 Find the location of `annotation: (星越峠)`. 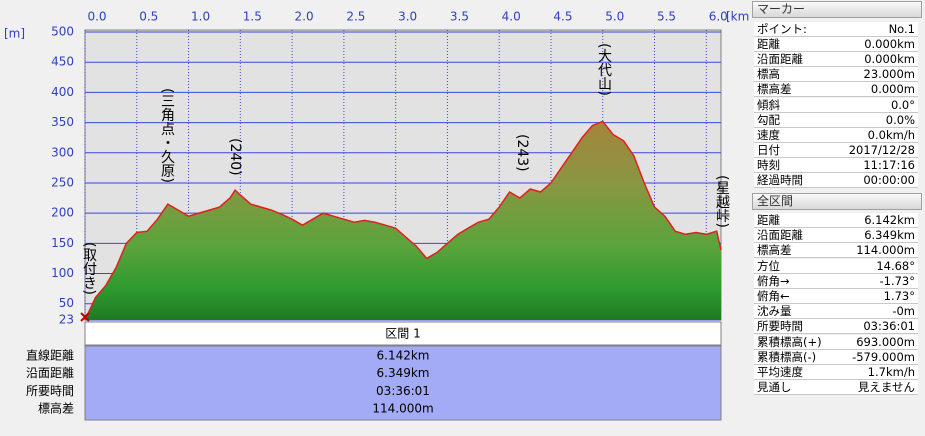

annotation: (星越峠) is located at coordinates (722, 201).